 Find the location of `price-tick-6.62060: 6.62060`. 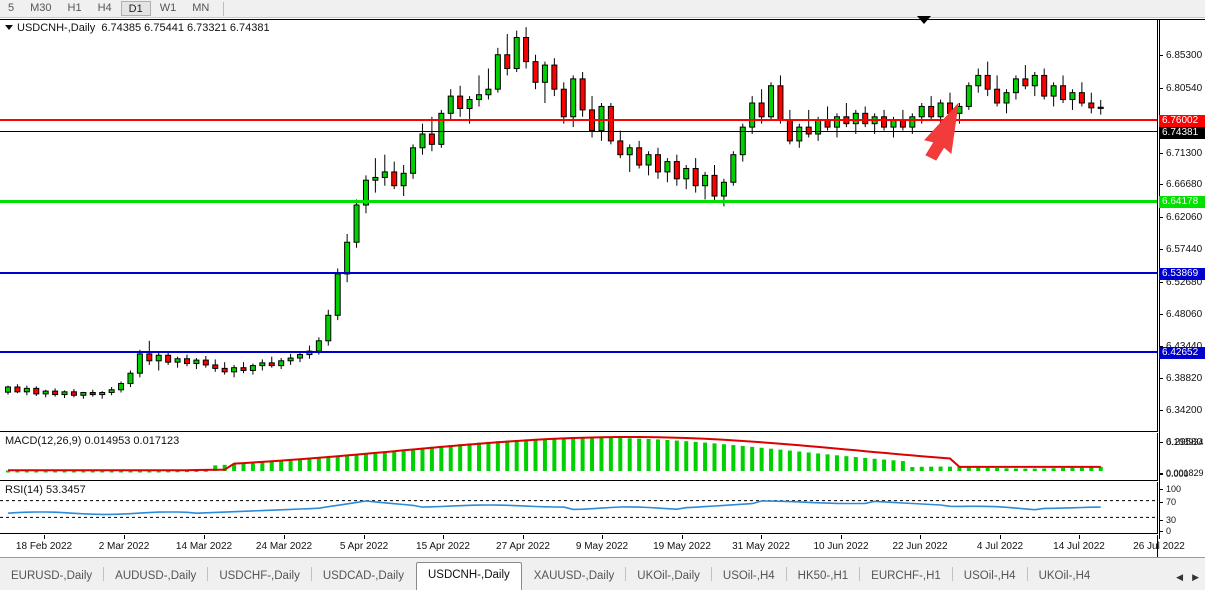

price-tick-6.62060: 6.62060 is located at coordinates (1182, 218).